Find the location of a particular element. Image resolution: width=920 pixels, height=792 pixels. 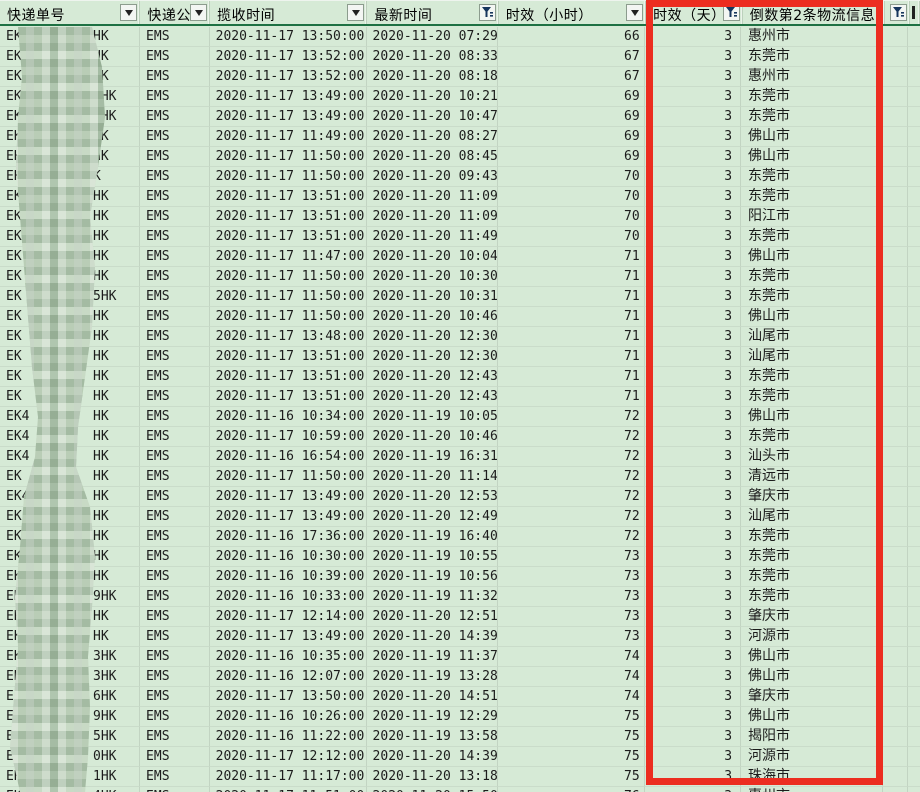

cell-duration-hours: 66 is located at coordinates (571, 37).